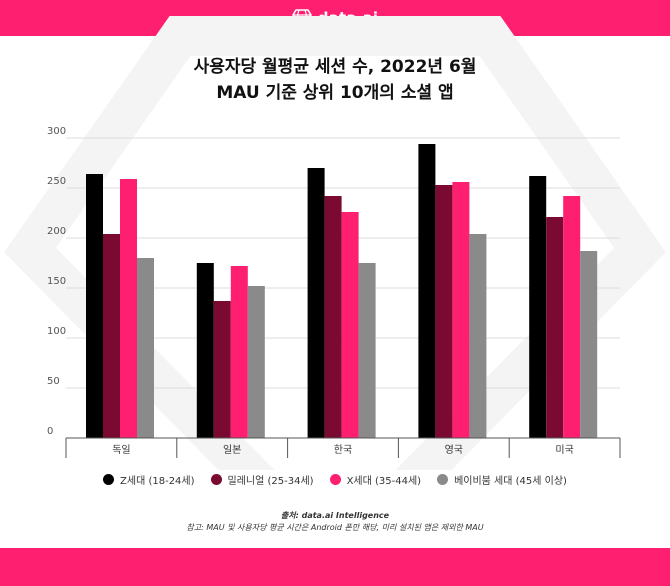  What do you see at coordinates (53, 381) in the screenshot?
I see `y-tick-label: 50` at bounding box center [53, 381].